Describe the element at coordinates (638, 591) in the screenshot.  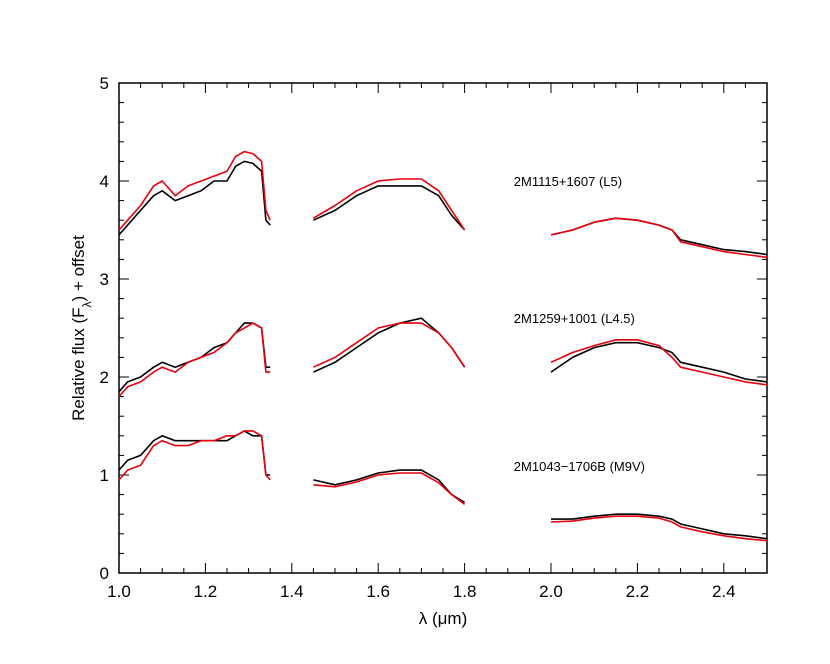
I see `x-tick-label: 2.2` at that location.